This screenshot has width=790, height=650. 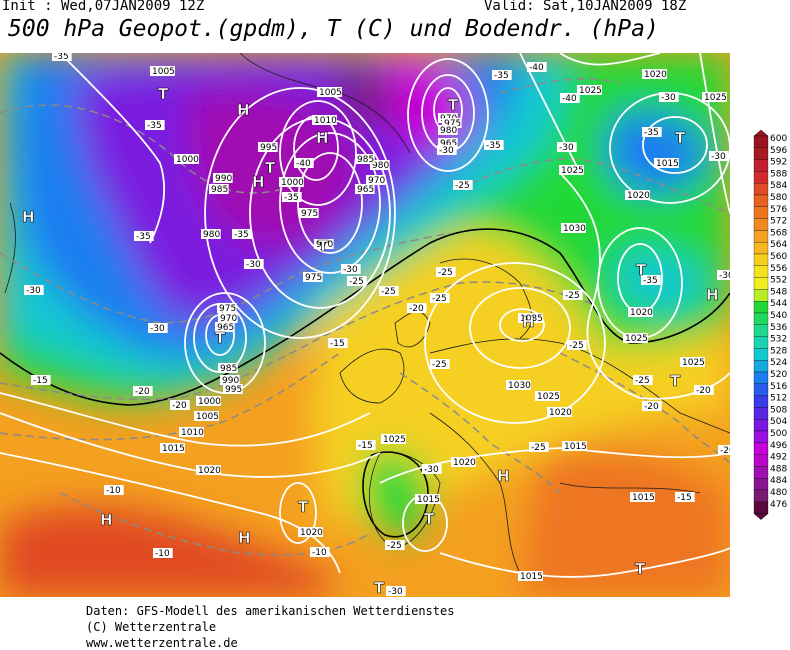 What do you see at coordinates (778, 446) in the screenshot?
I see `scale-label: 496` at bounding box center [778, 446].